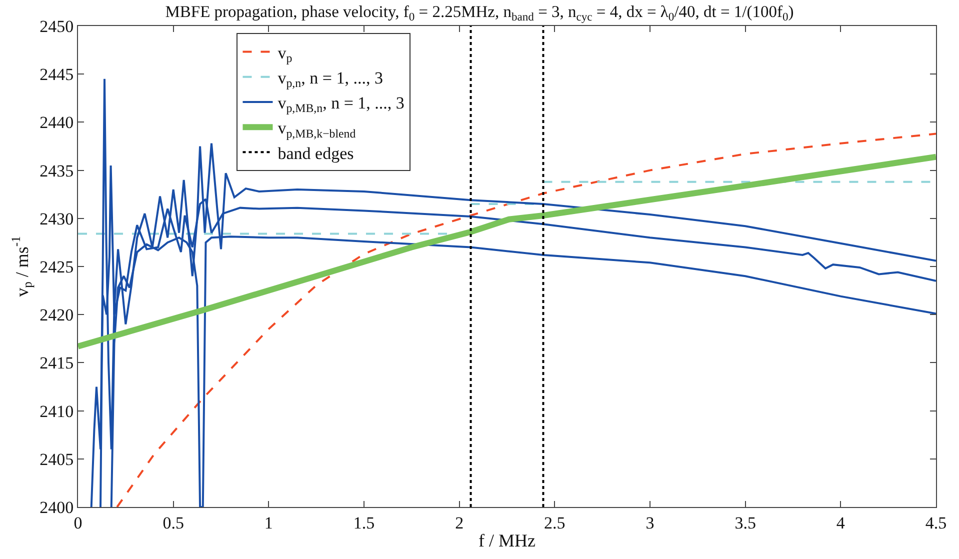 The height and width of the screenshot is (559, 959). What do you see at coordinates (317, 129) in the screenshot?
I see `legend-label: v$_{p,MB,k−blend}$` at bounding box center [317, 129].